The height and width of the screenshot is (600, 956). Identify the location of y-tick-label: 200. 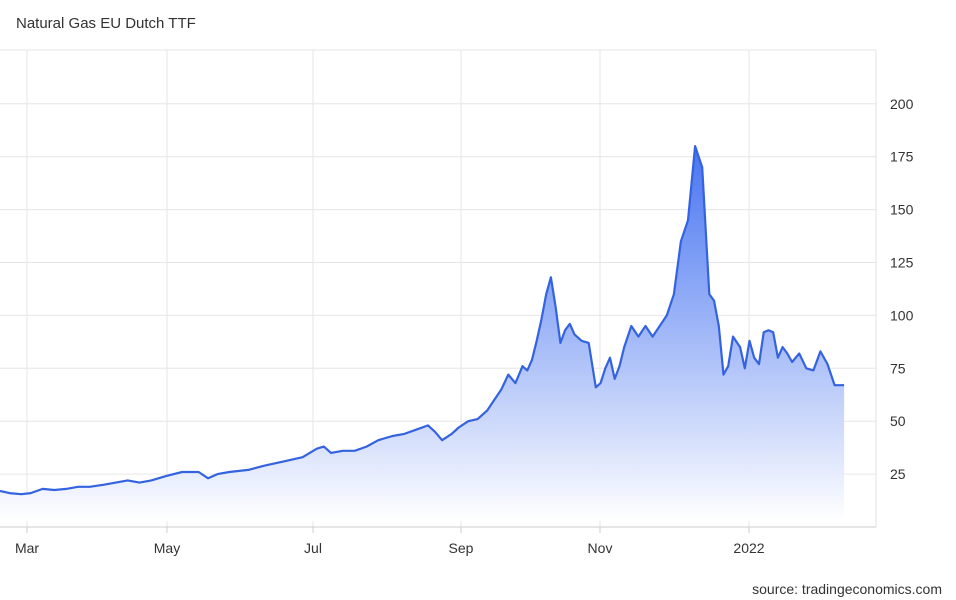
(902, 104).